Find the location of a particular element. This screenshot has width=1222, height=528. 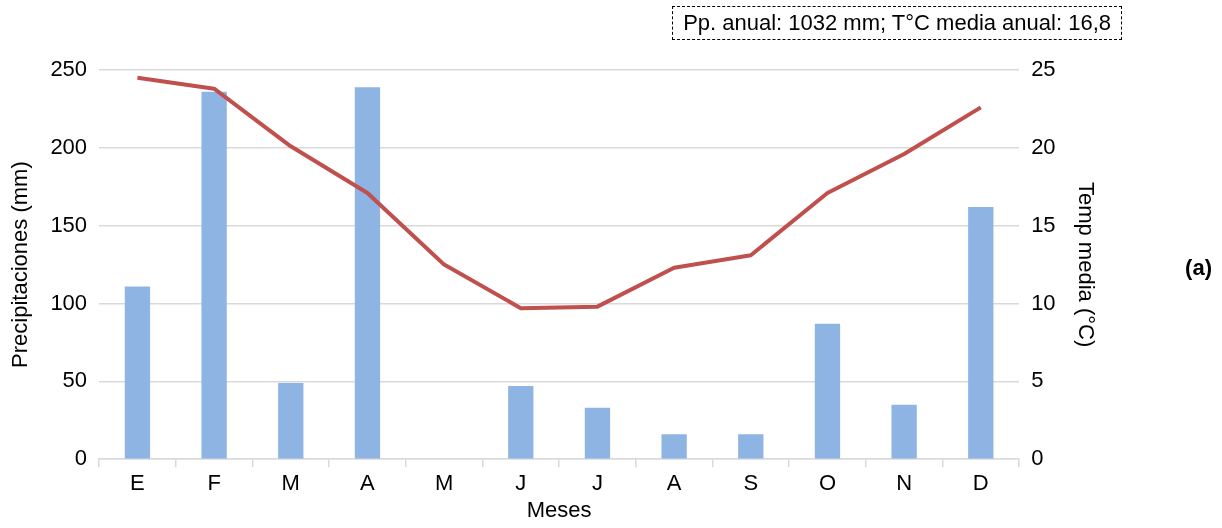

y-tick-label: 0 is located at coordinates (81, 458).